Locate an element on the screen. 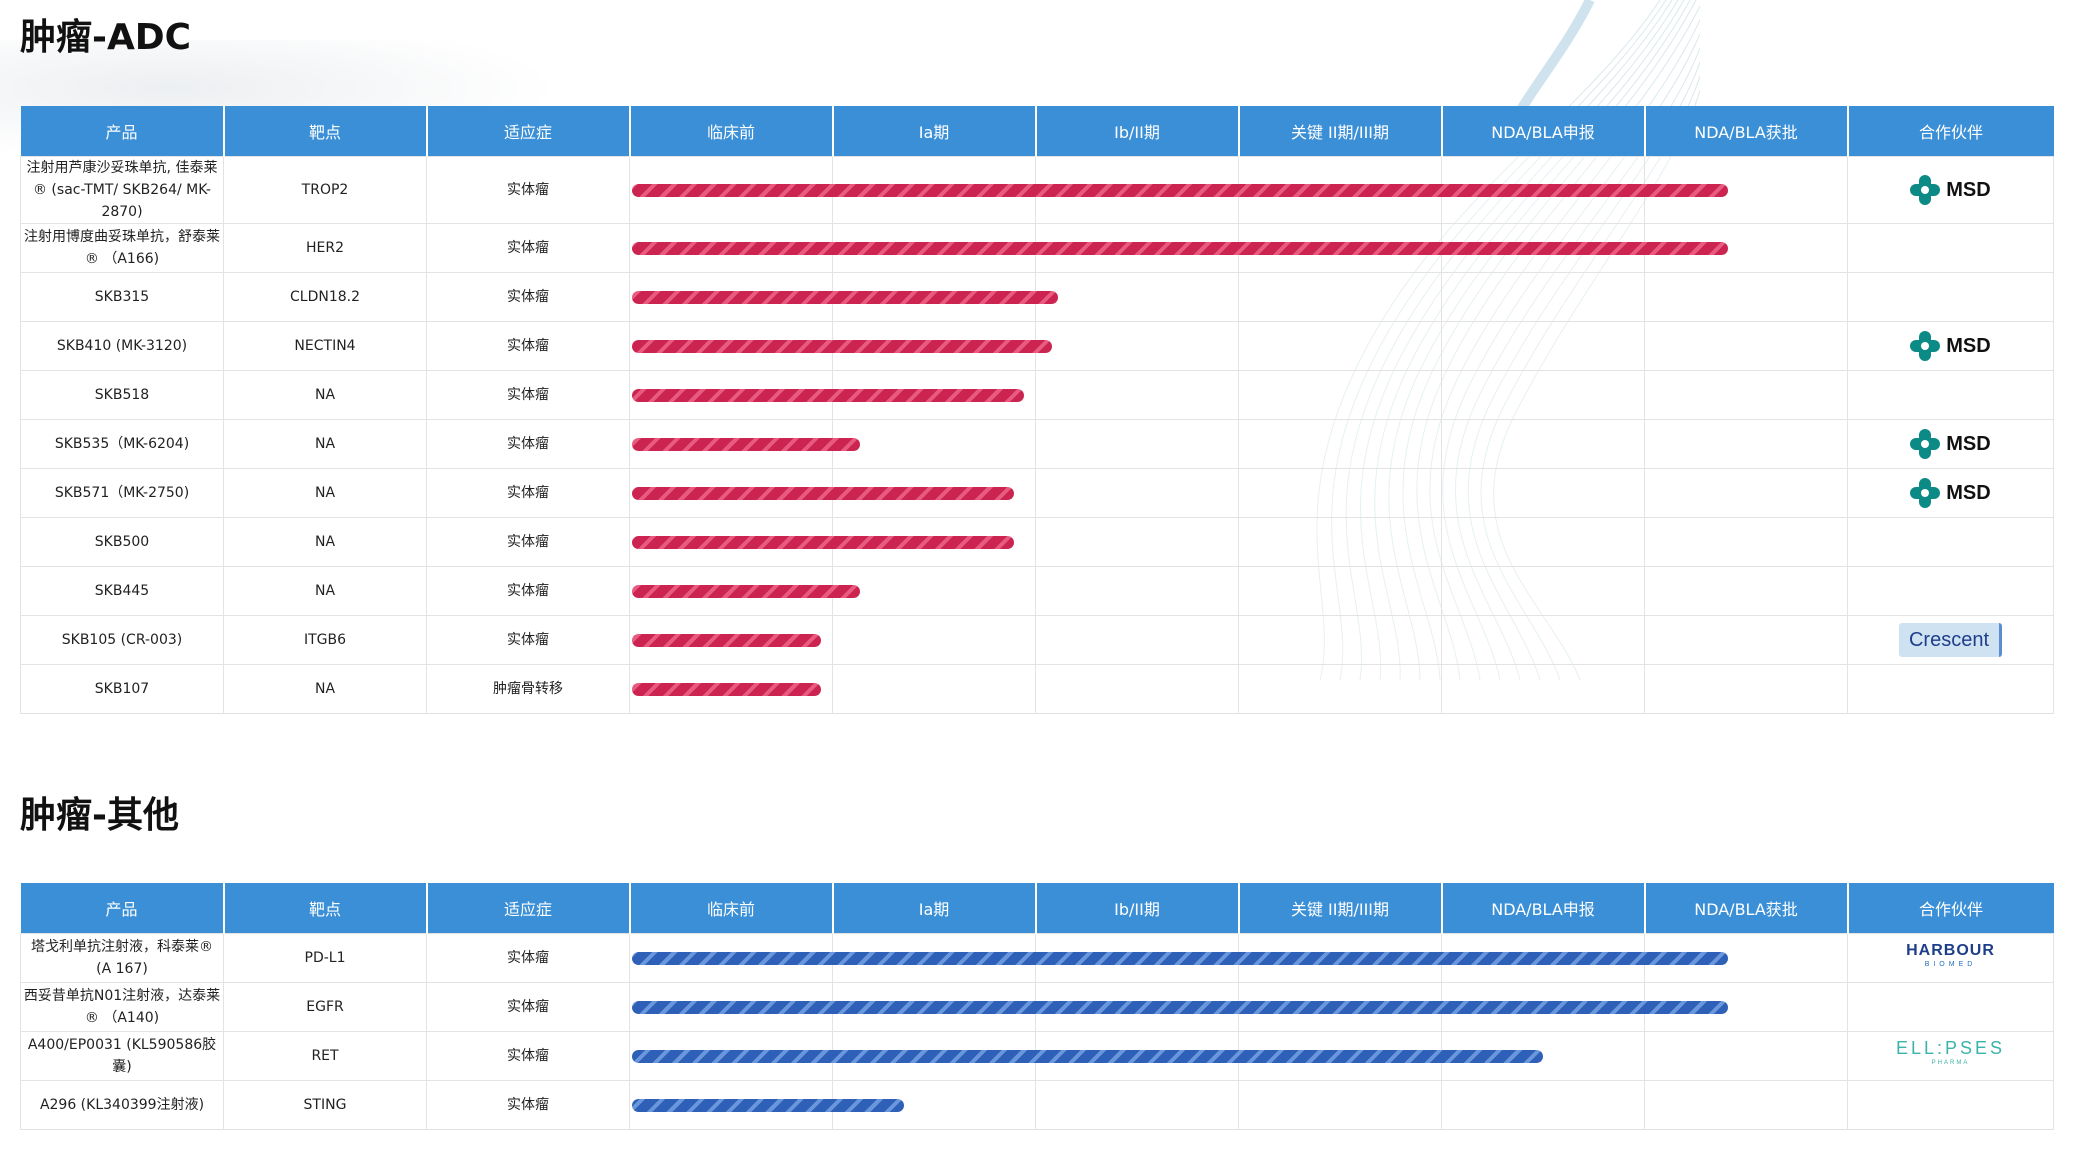 This screenshot has width=2084, height=1160. cell-target: HER2 is located at coordinates (325, 248).